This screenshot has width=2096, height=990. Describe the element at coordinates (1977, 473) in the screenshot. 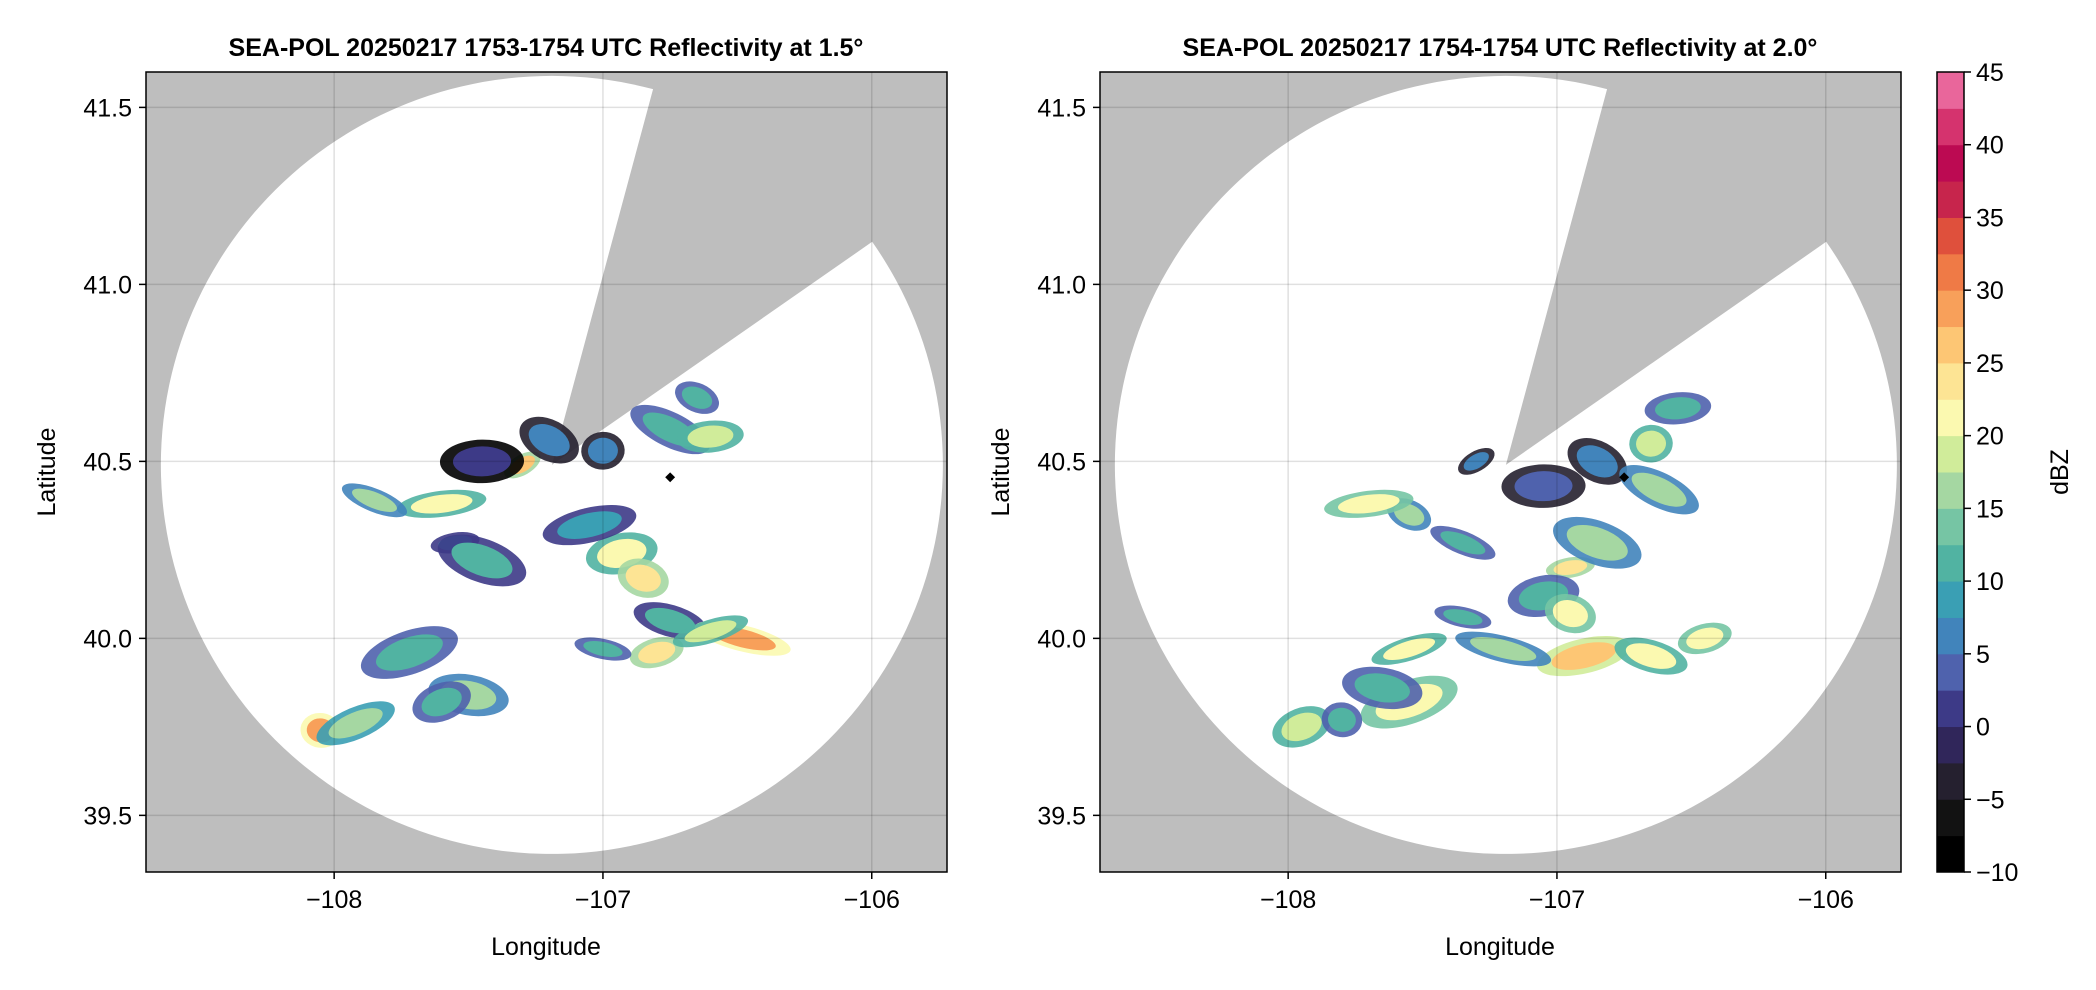

I see `colorbar: −10 −5 0 5 10 15 20 25 30 35 40 45` at that location.